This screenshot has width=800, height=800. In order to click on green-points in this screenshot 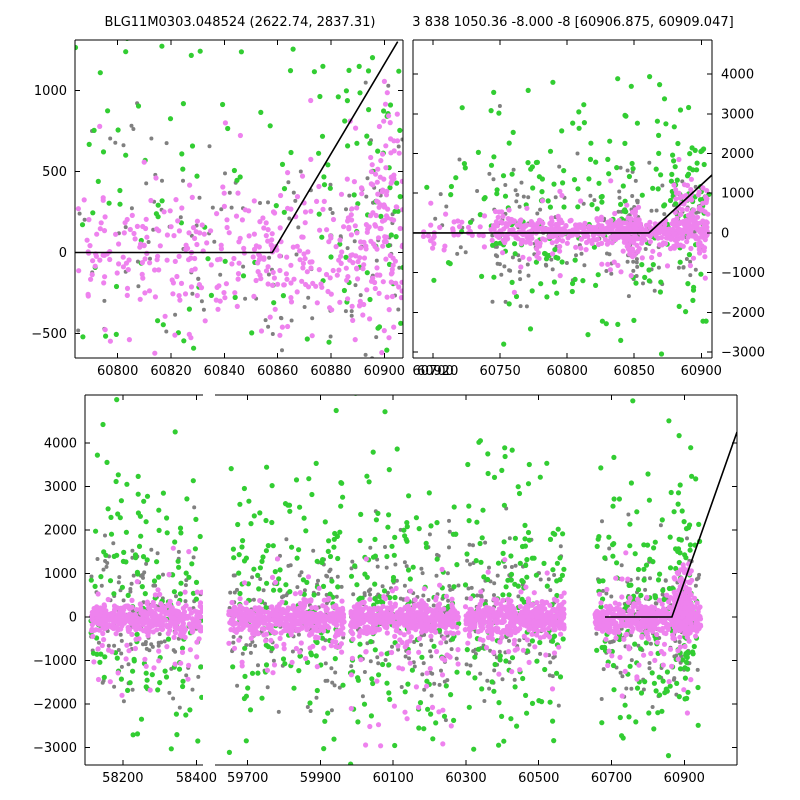, I will do `click(145, 574)`.